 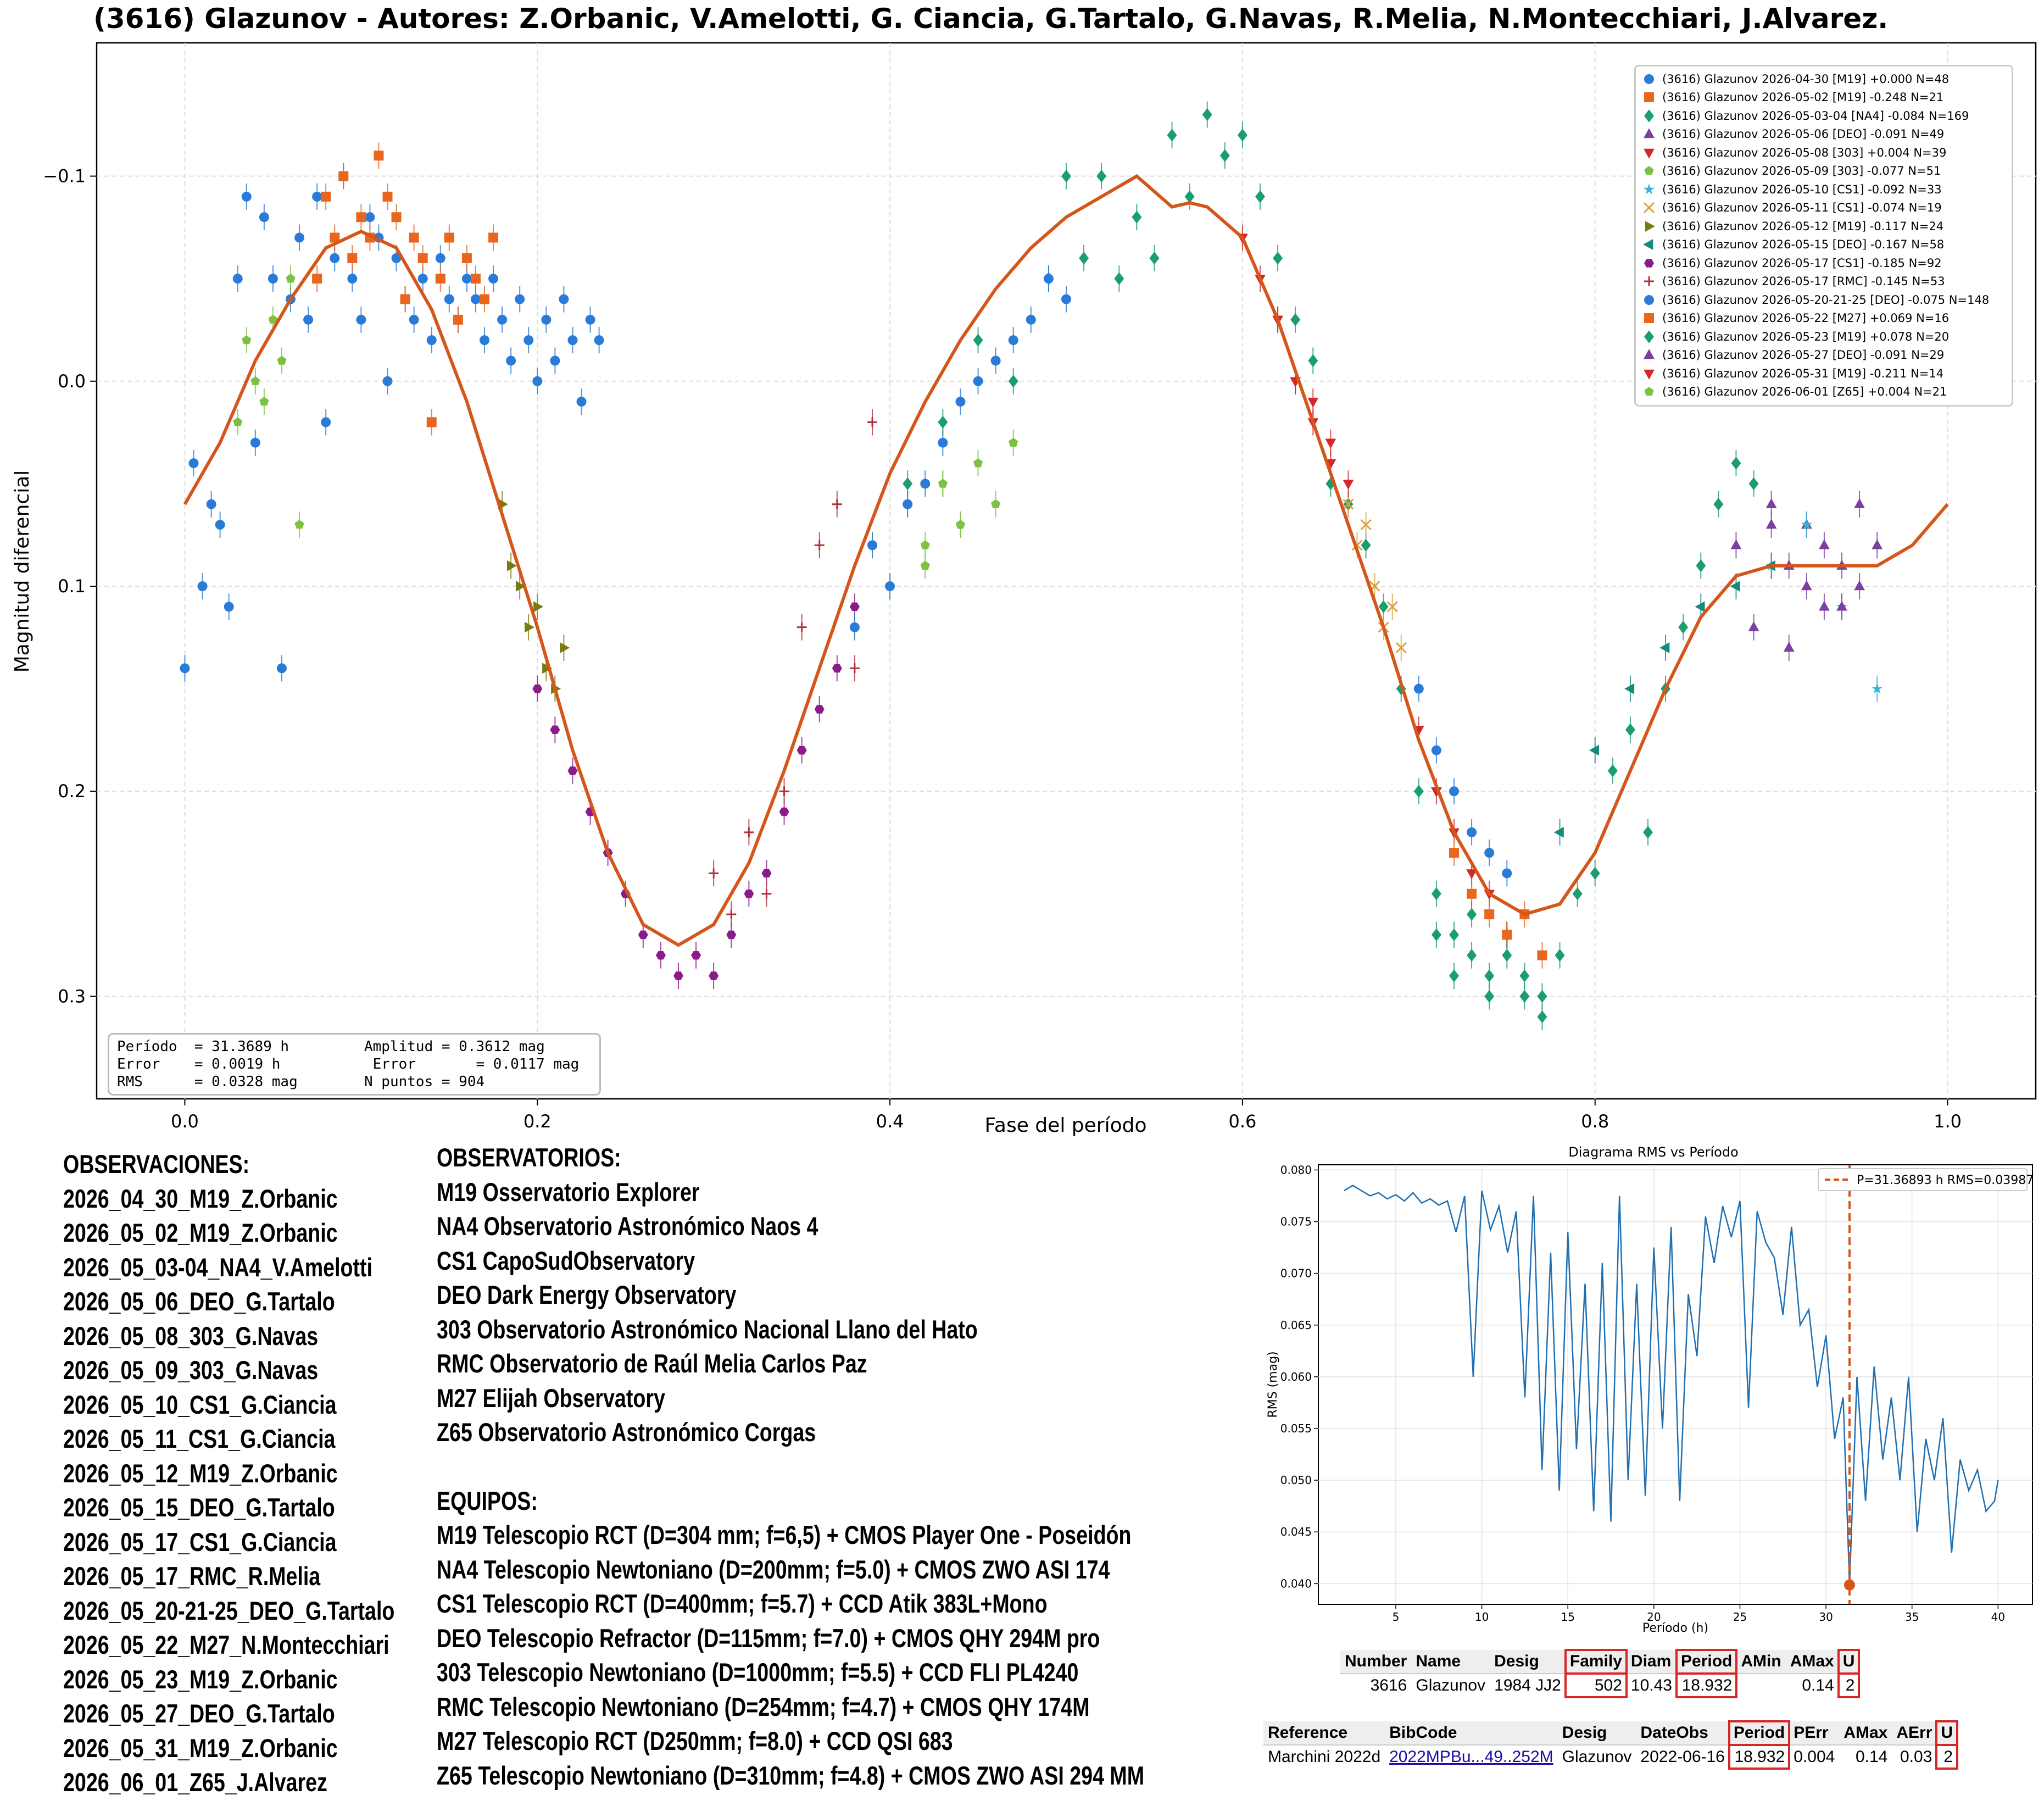 I want to click on observation-item: 2026_05_20-21-25_DEO_G.Tartalo, so click(x=229, y=1611).